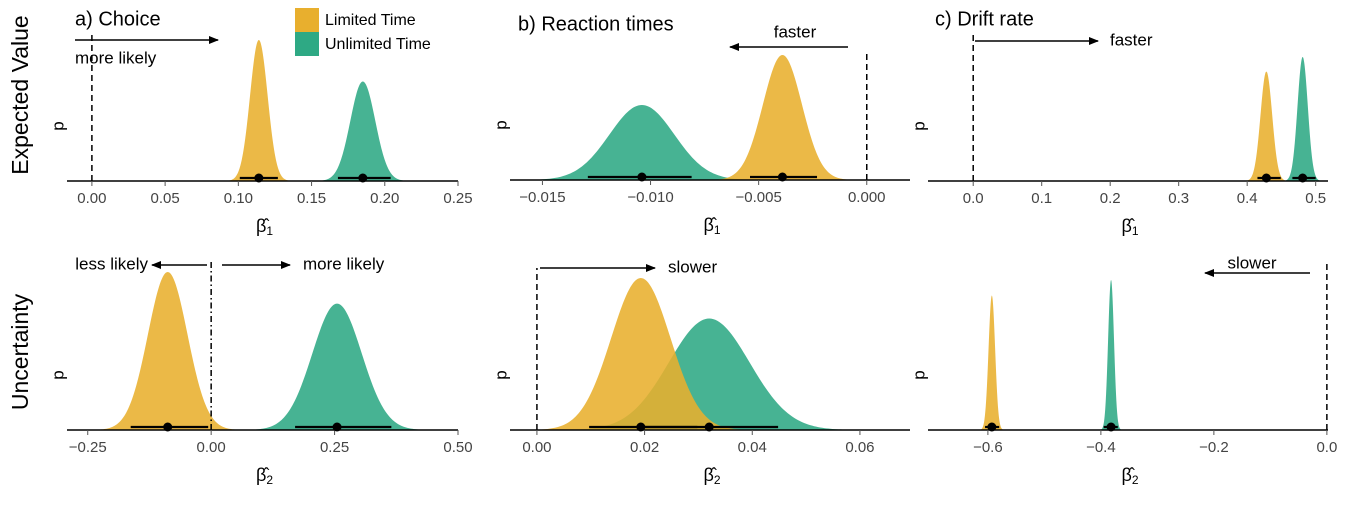 The width and height of the screenshot is (1351, 510). Describe the element at coordinates (20, 351) in the screenshot. I see `row-label: Uncertainty` at that location.